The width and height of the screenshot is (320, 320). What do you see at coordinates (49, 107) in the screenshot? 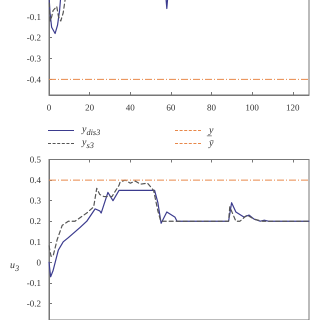
I see `x-tick-label: 0` at bounding box center [49, 107].